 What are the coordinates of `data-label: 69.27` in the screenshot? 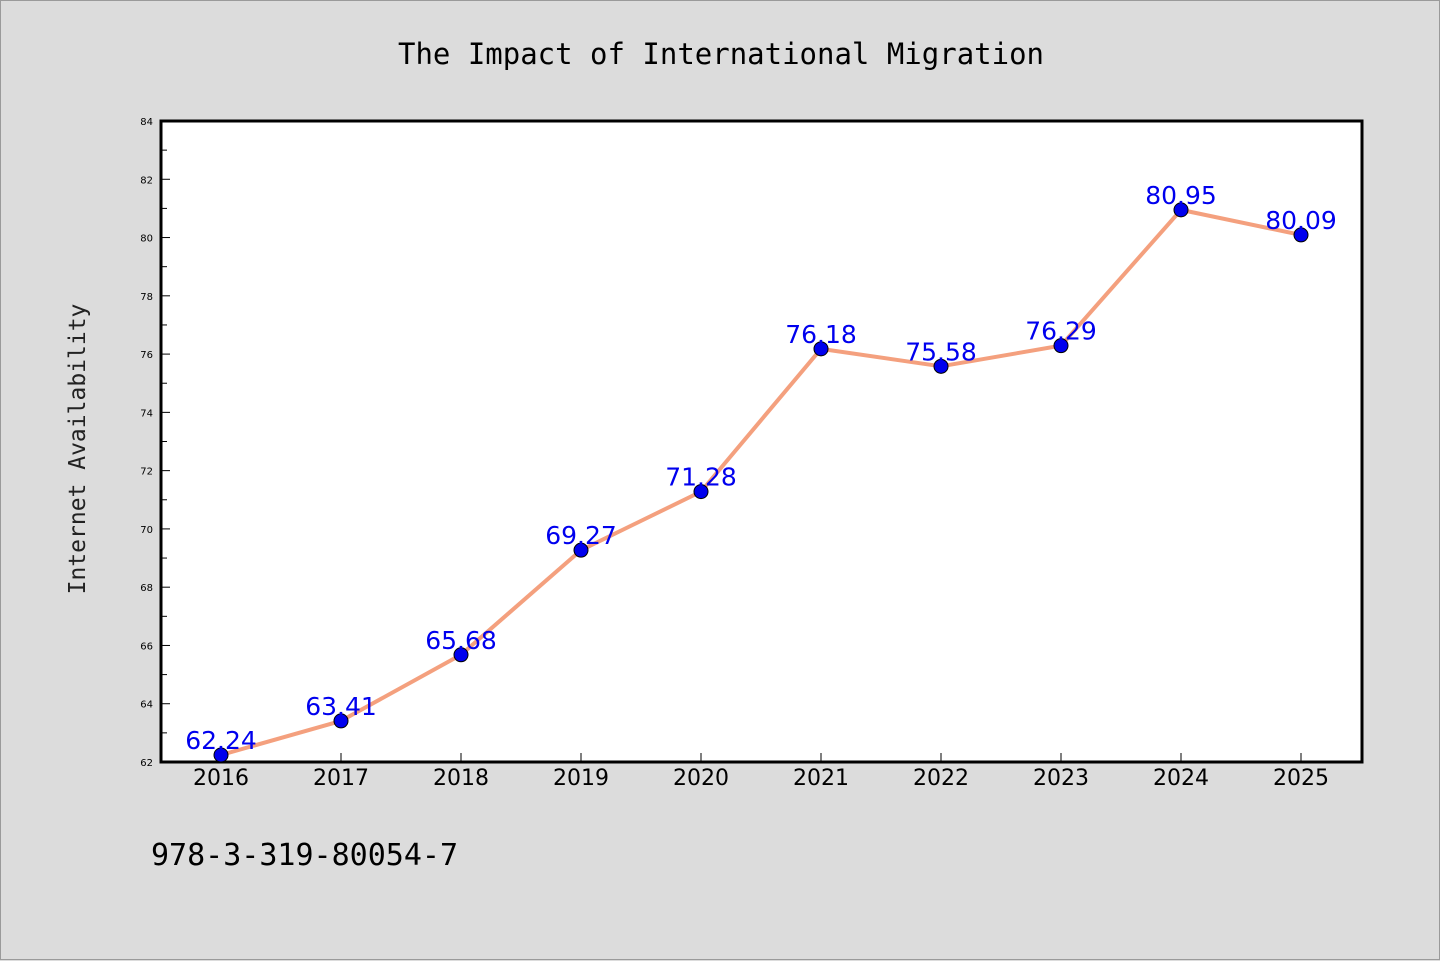 It's located at (581, 535).